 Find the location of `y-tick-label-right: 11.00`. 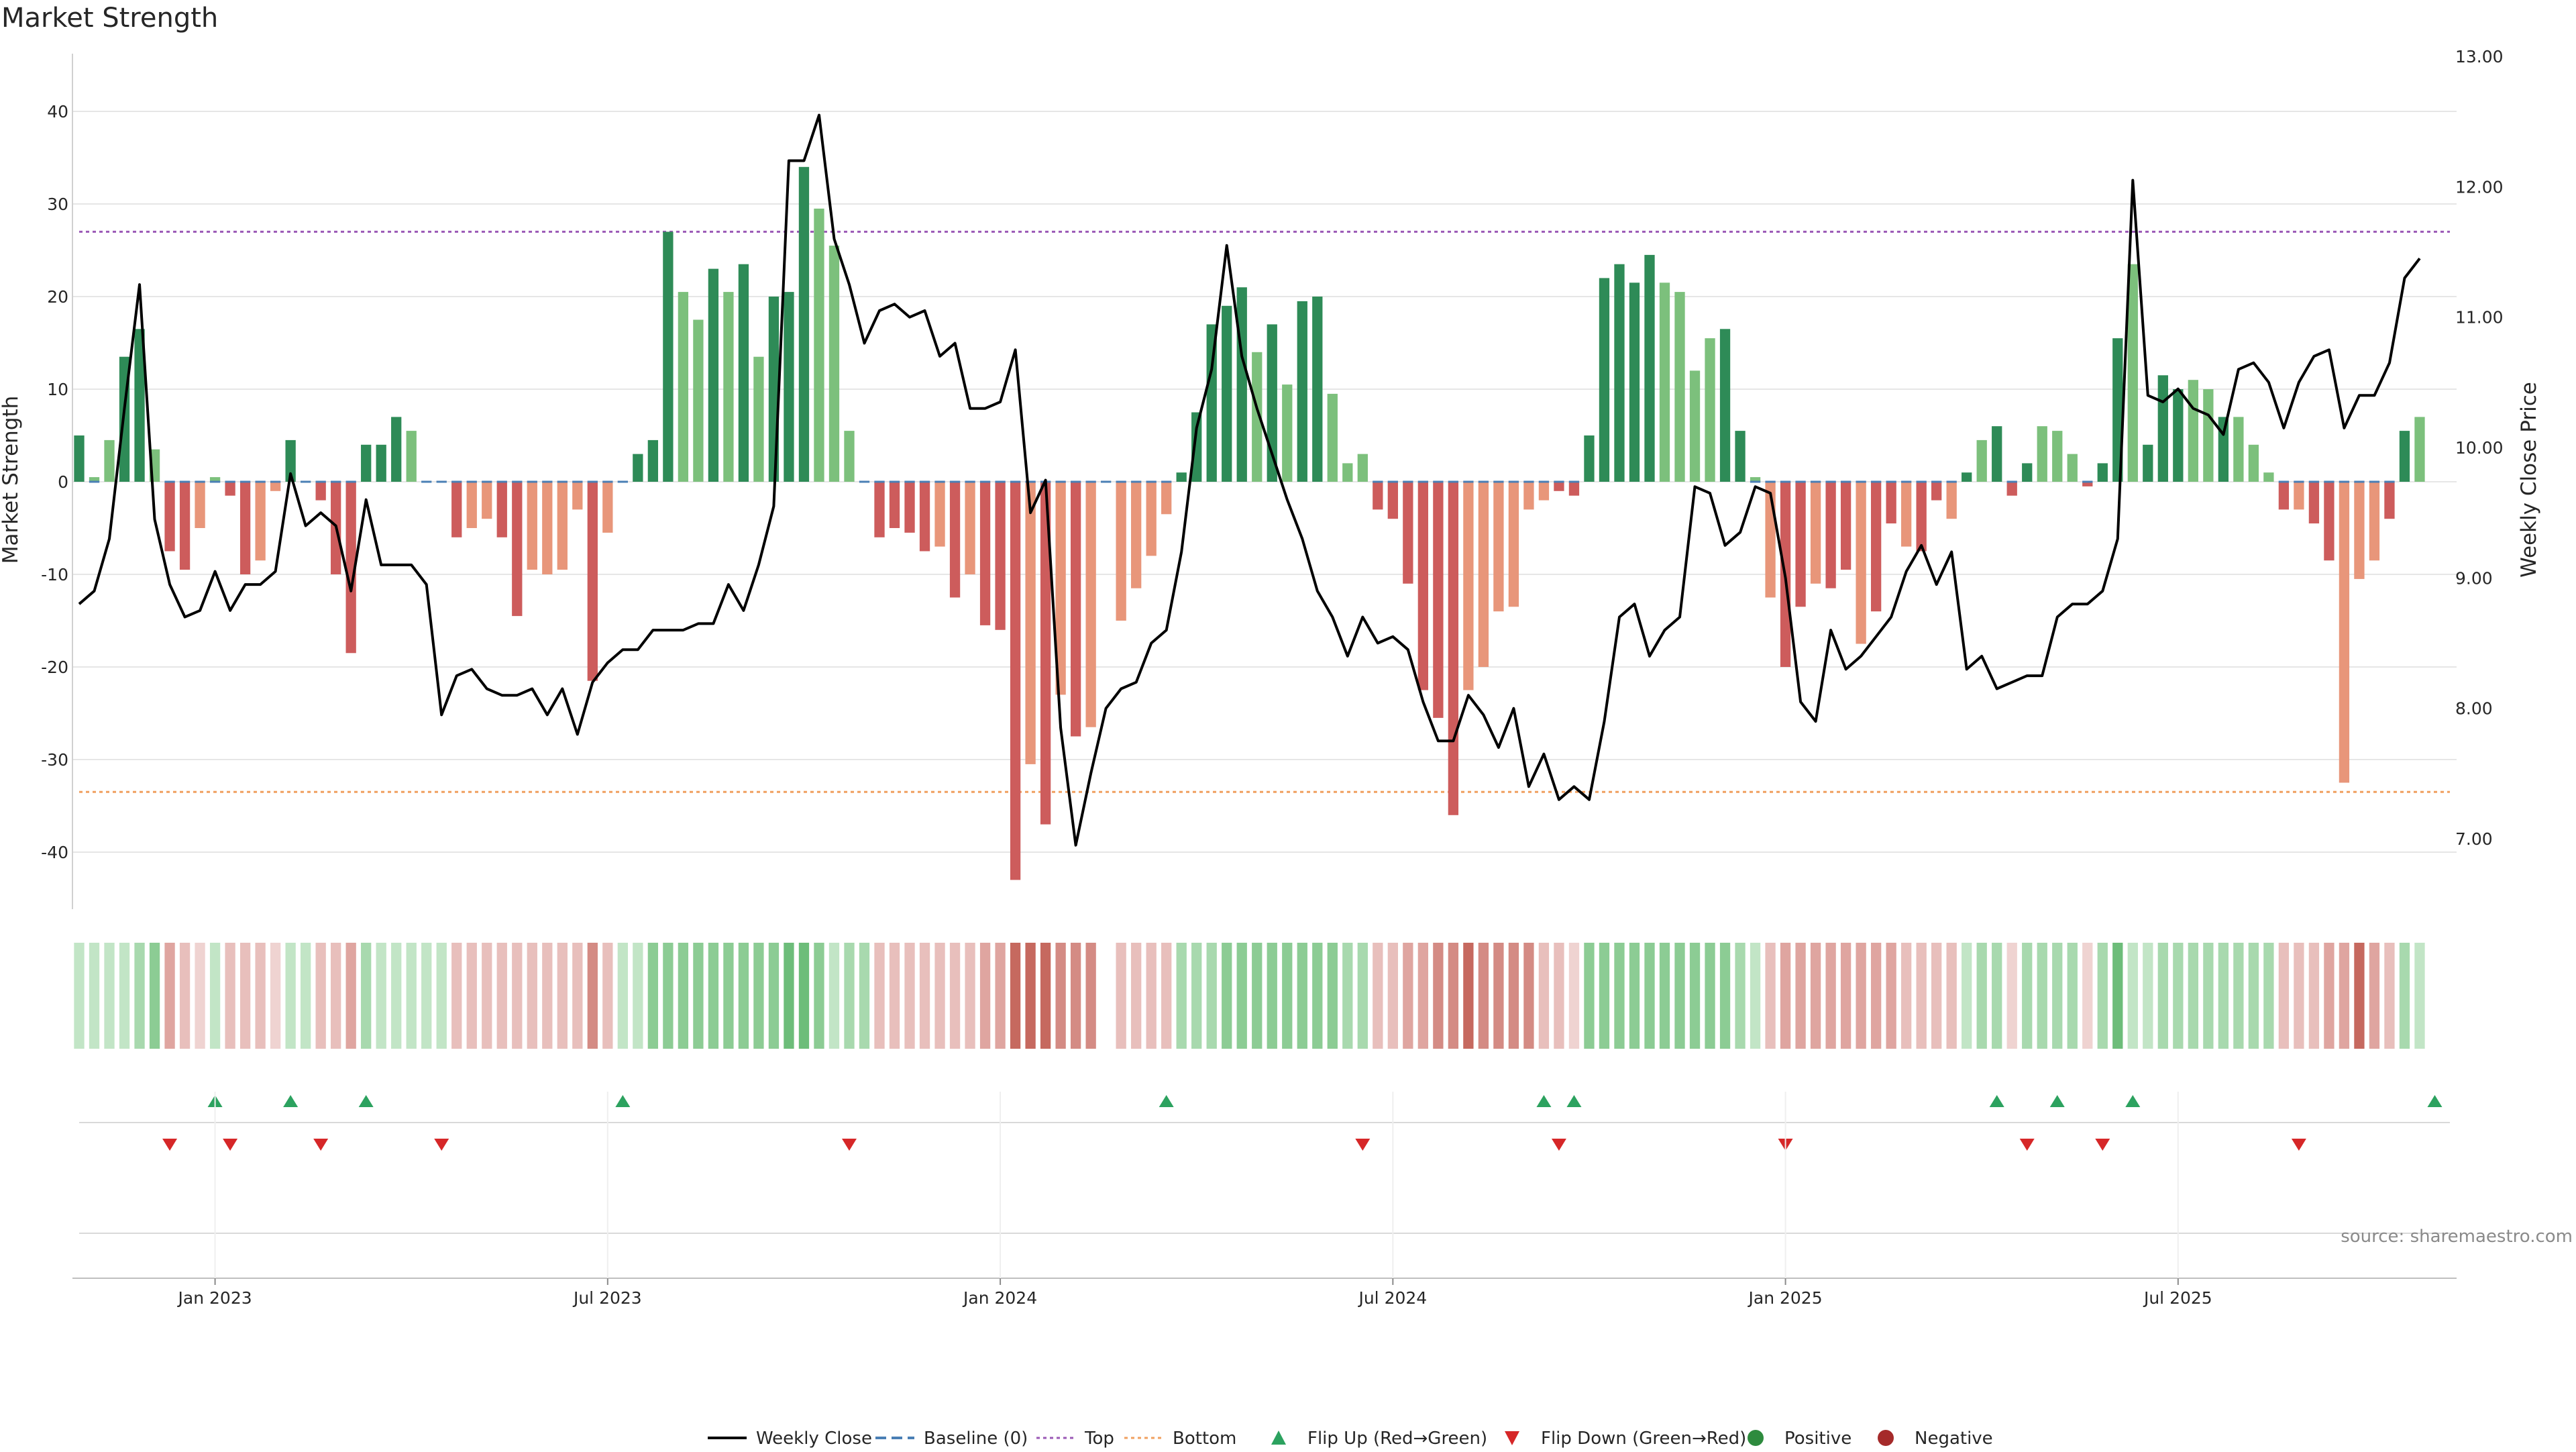

y-tick-label-right: 11.00 is located at coordinates (2479, 318).